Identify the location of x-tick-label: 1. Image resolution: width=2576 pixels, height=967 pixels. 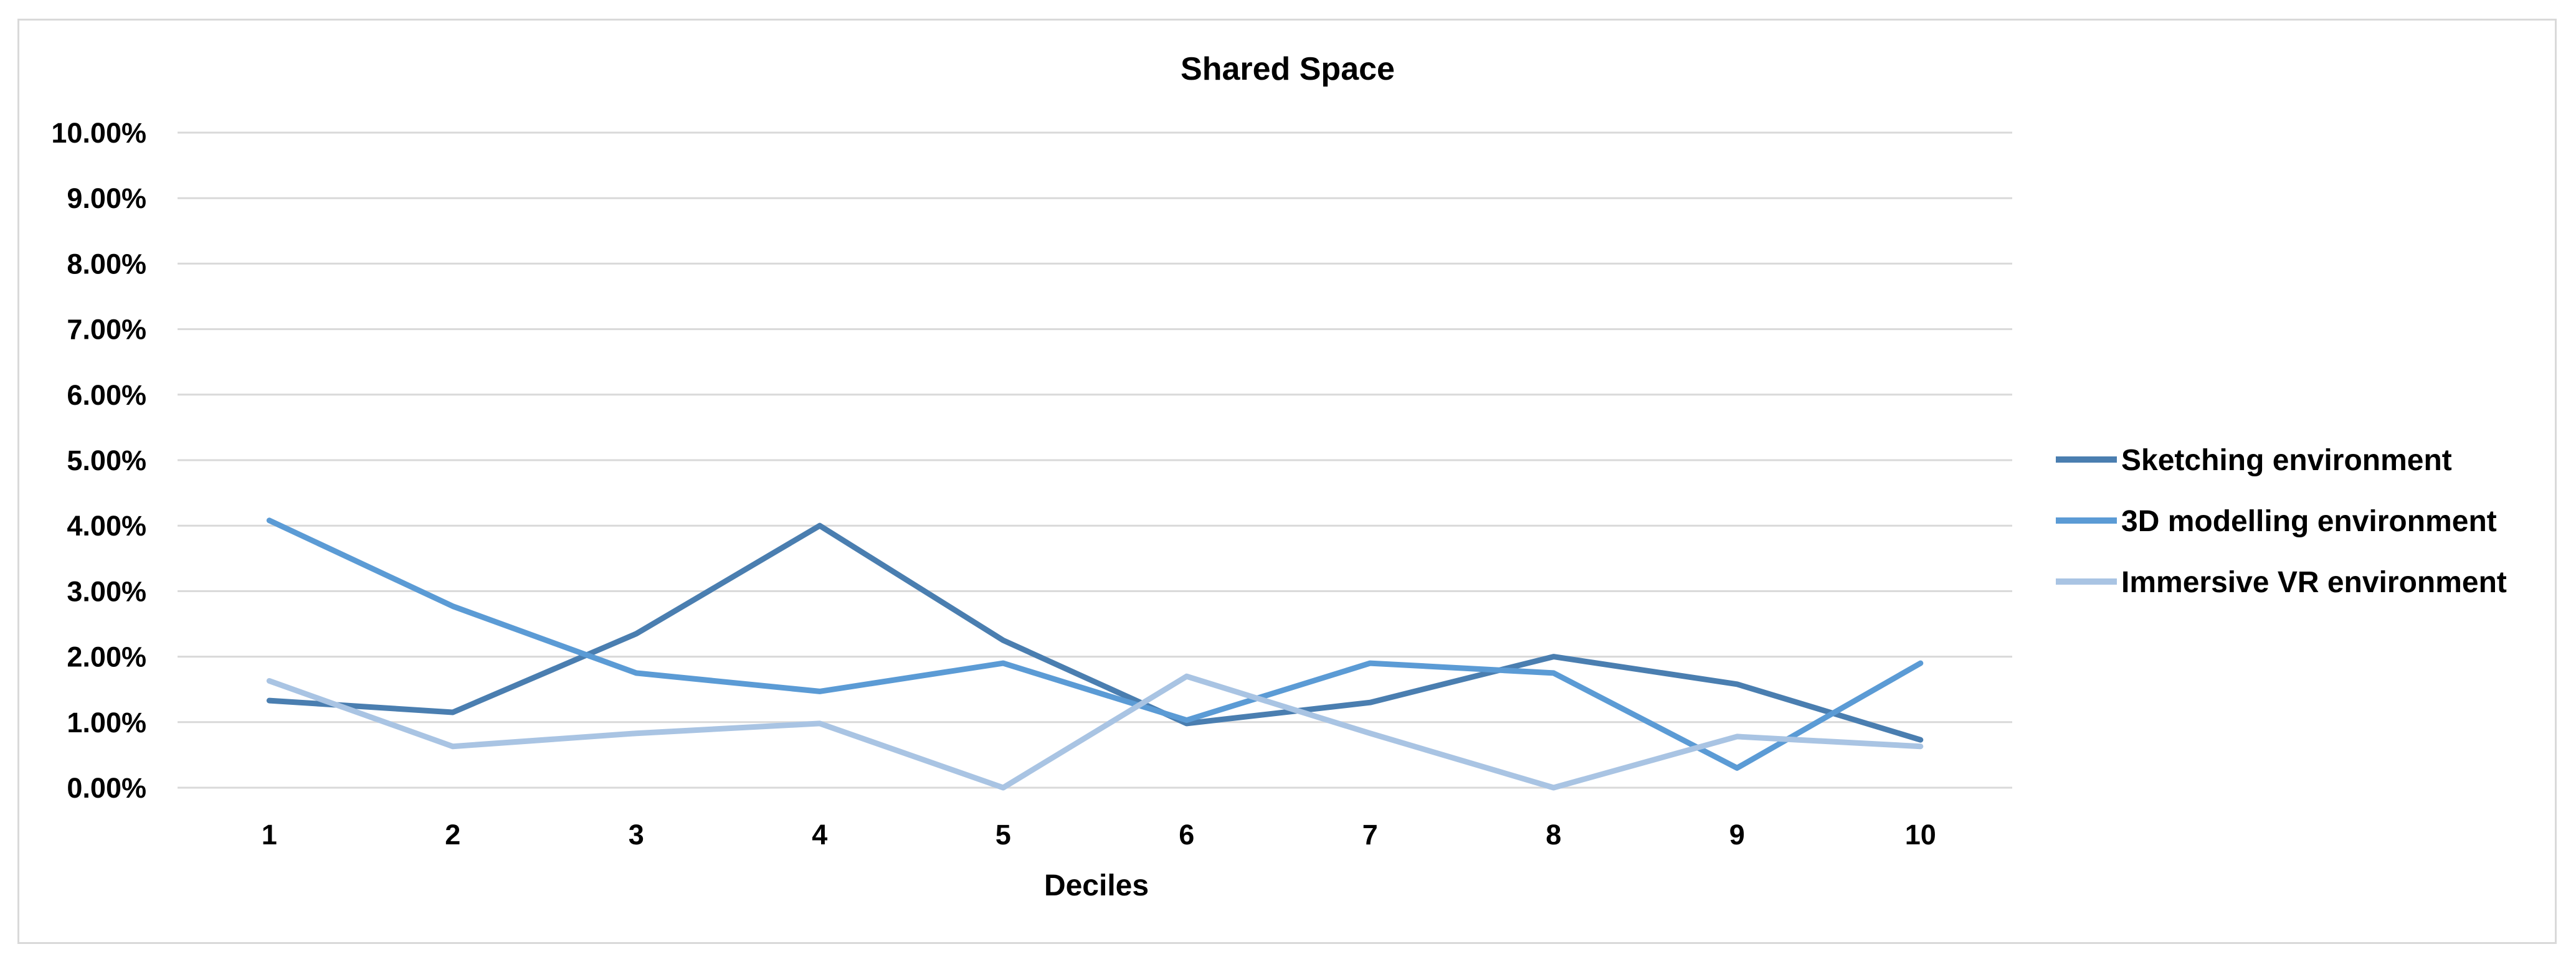
(269, 835).